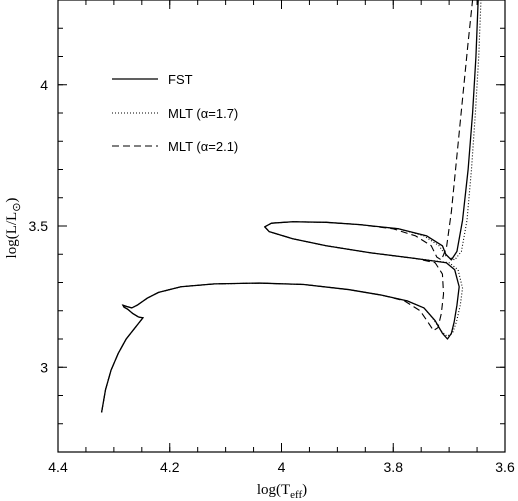  I want to click on x-axis-title-main: log(T, so click(273, 490).